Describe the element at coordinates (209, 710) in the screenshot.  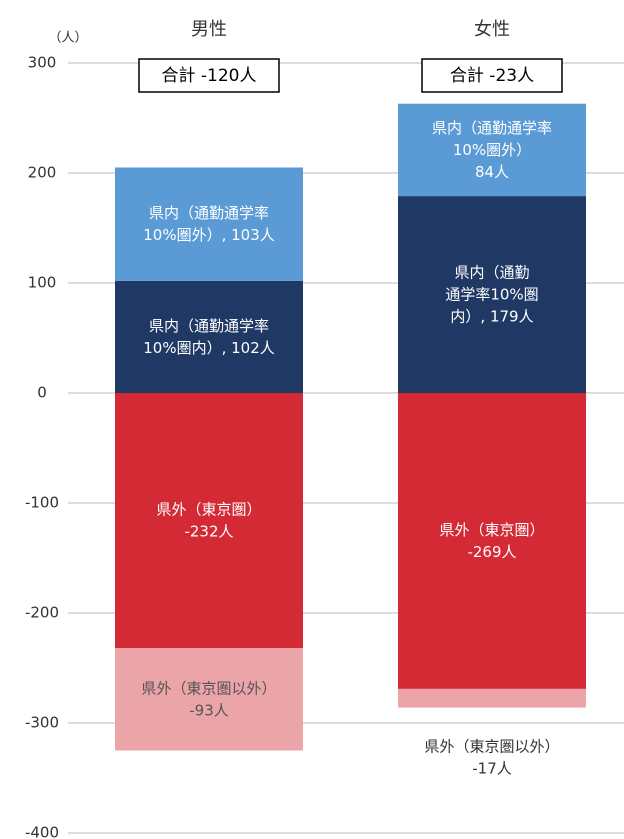
I see `data-label-line: -93人` at that location.